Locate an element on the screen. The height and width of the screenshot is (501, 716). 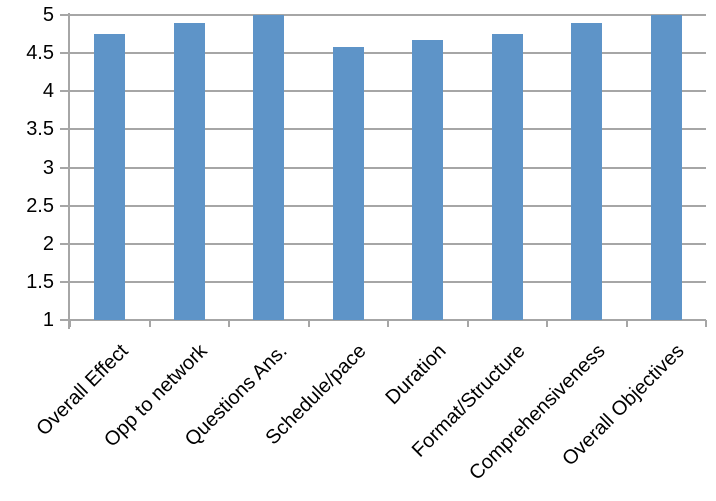
x-axis-label: Comprehensiveness is located at coordinates (537, 412).